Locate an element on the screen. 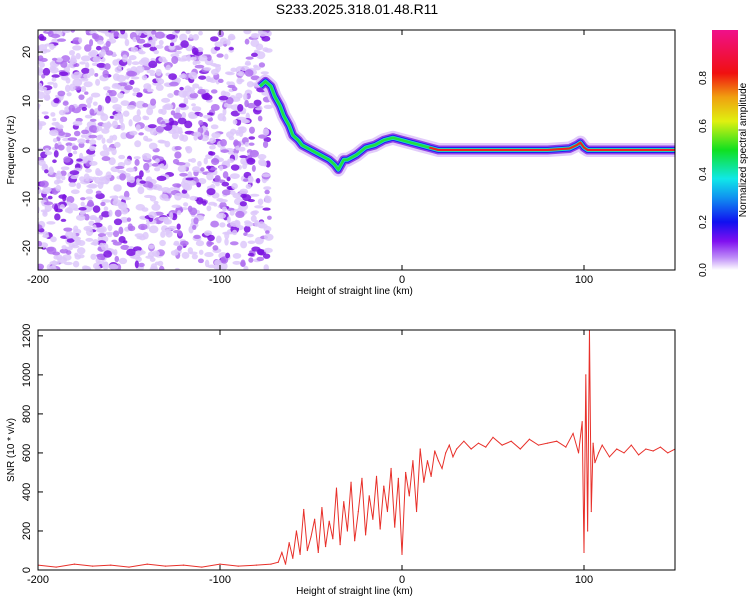 The image size is (750, 600). y-tick-label: 0 is located at coordinates (27, 150).